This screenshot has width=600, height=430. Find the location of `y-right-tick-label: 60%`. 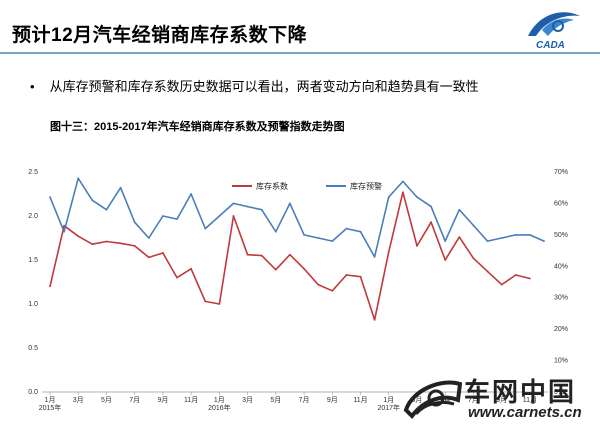

y-right-tick-label: 60% is located at coordinates (561, 203).